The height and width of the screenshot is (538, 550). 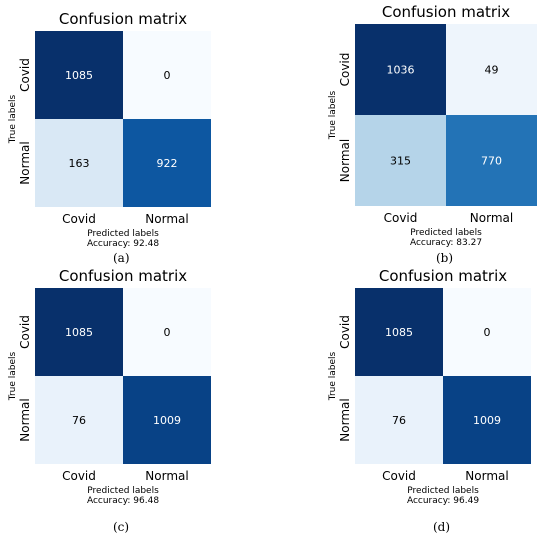 I want to click on cell-value: 163, so click(x=79, y=163).